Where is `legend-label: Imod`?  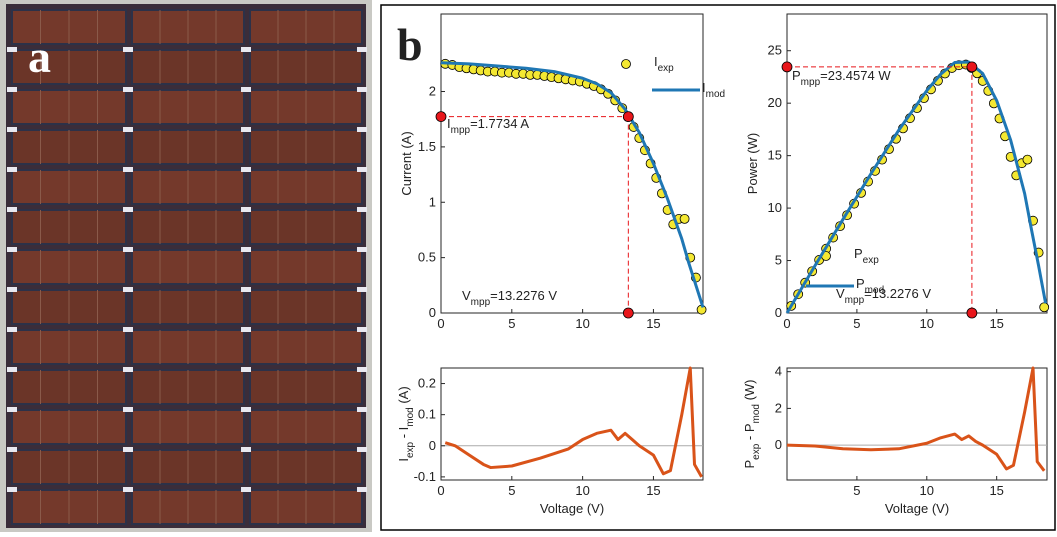
legend-label: Imod is located at coordinates (713, 90).